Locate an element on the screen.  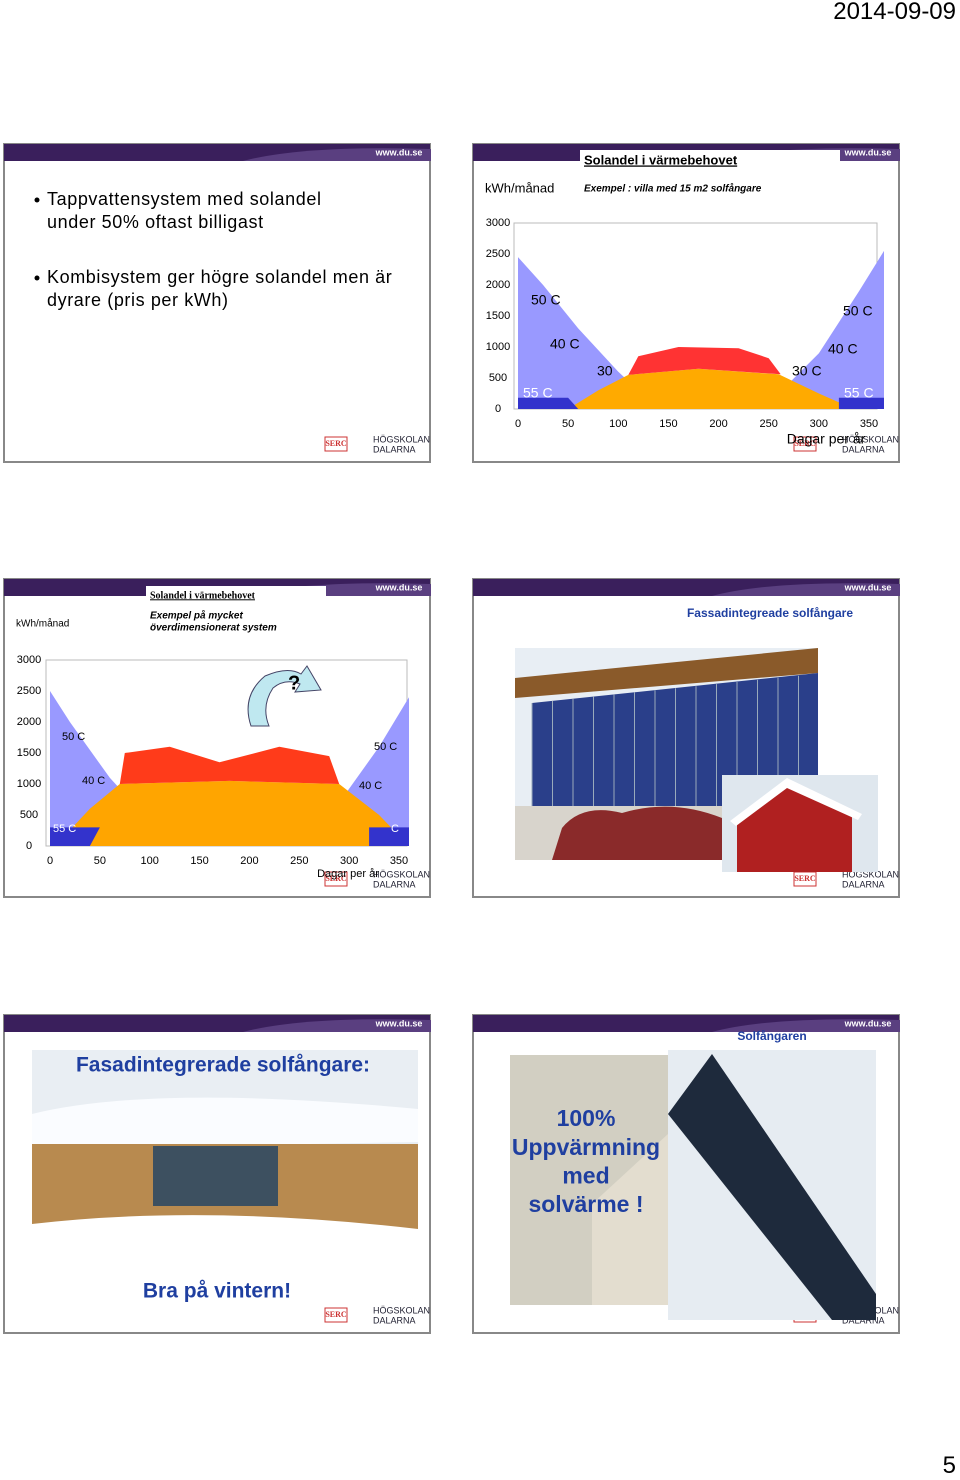
chart-subtitle: Exempel : villa med 15 m2 solfångare is located at coordinates (673, 189).